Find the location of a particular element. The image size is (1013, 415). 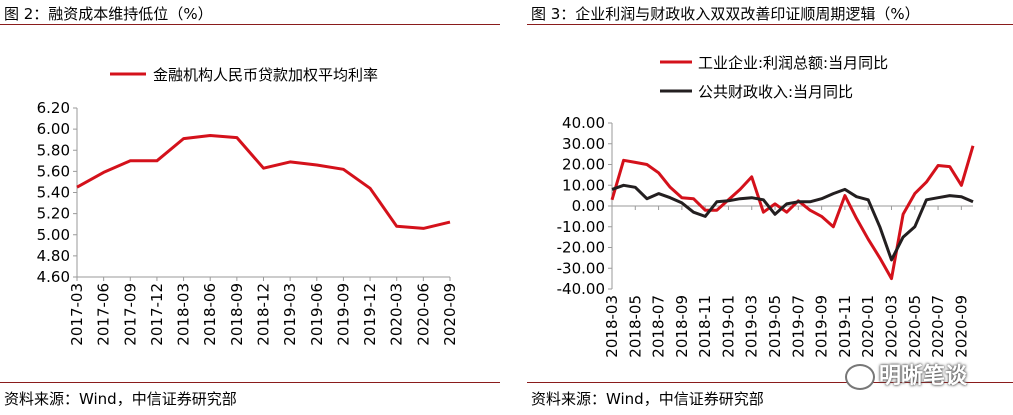

left-x-tick-label: 2017-09 is located at coordinates (130, 314).